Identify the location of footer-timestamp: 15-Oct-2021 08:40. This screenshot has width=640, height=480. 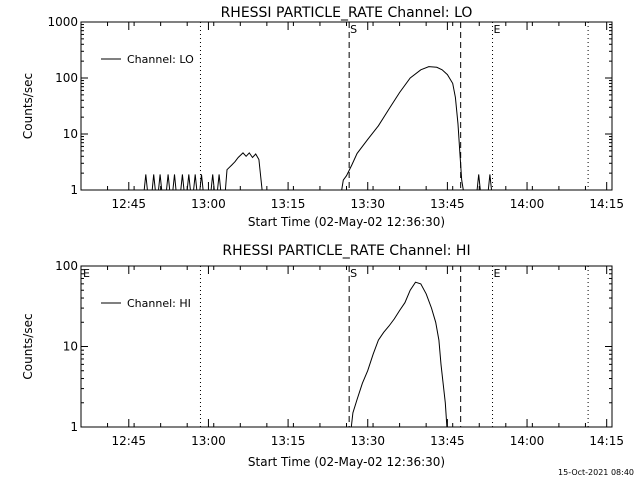
(596, 472).